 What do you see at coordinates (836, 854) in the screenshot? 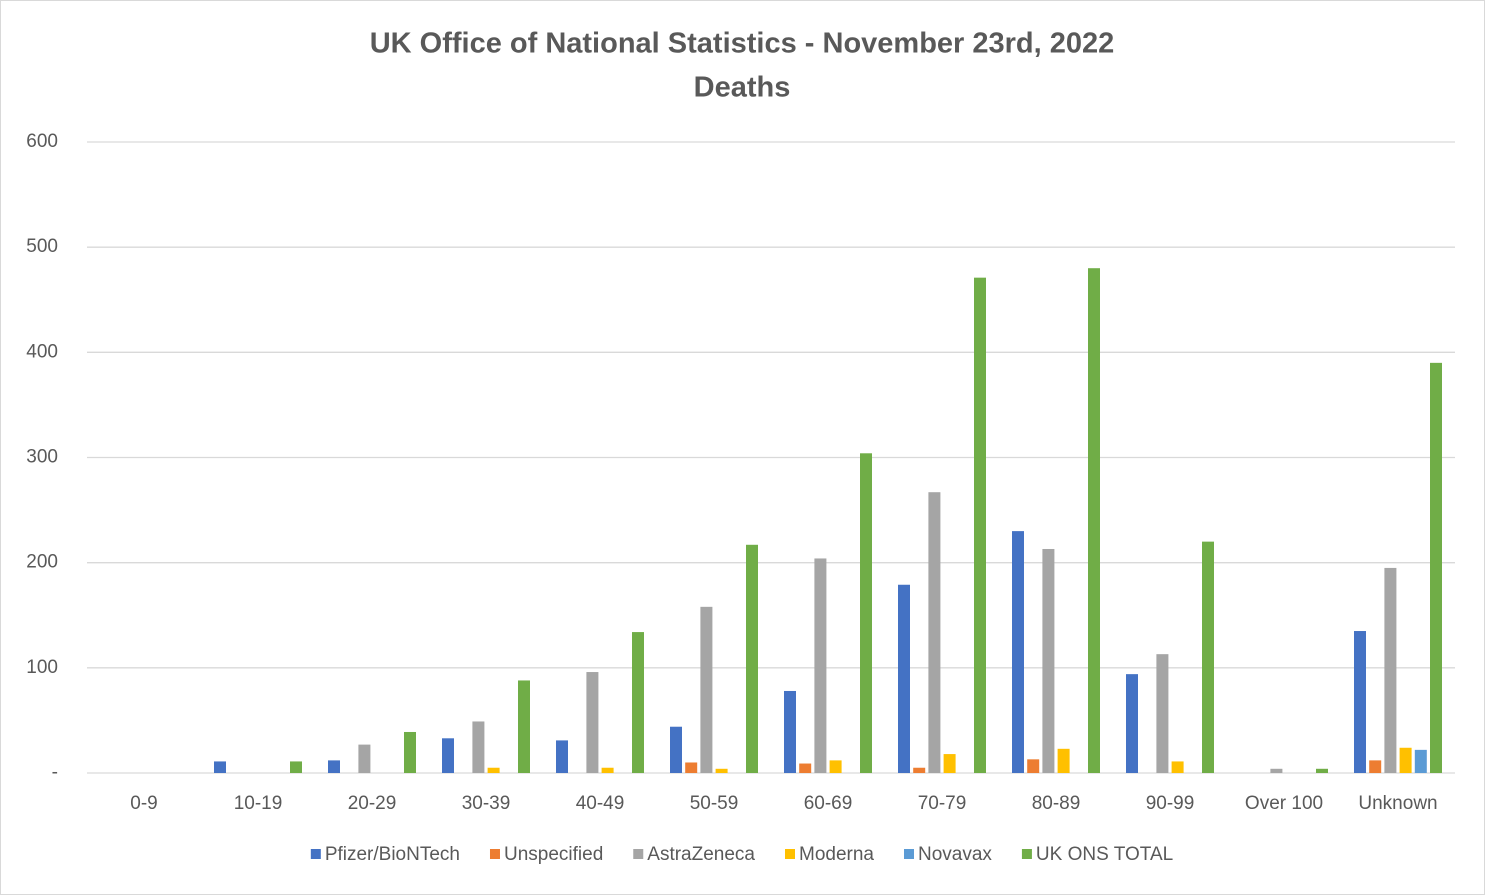
I see `legend-label: Moderna` at bounding box center [836, 854].